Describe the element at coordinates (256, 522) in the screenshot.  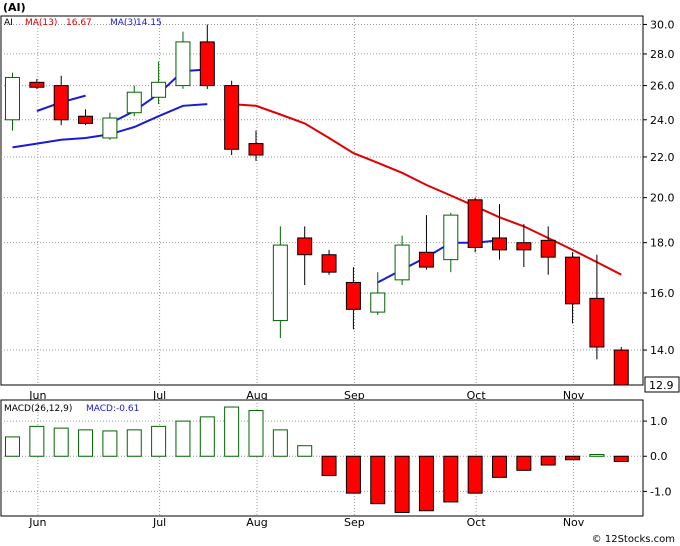
I see `macd-x-label: Aug` at that location.